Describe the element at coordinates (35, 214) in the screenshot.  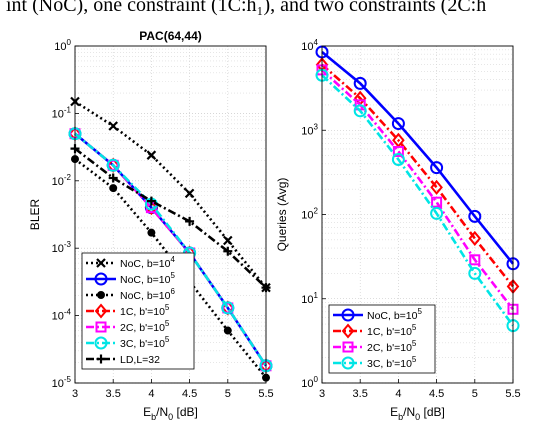
I see `y-axis-label: BLER` at that location.